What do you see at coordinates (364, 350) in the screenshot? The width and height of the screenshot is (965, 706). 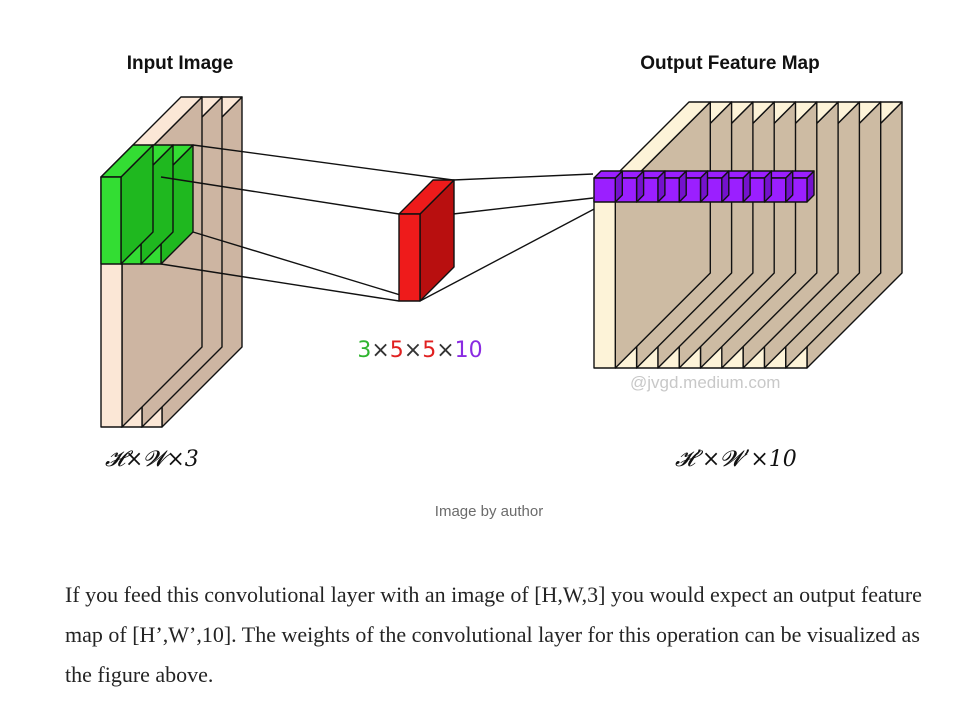 I see `kernel-label-part: 3` at bounding box center [364, 350].